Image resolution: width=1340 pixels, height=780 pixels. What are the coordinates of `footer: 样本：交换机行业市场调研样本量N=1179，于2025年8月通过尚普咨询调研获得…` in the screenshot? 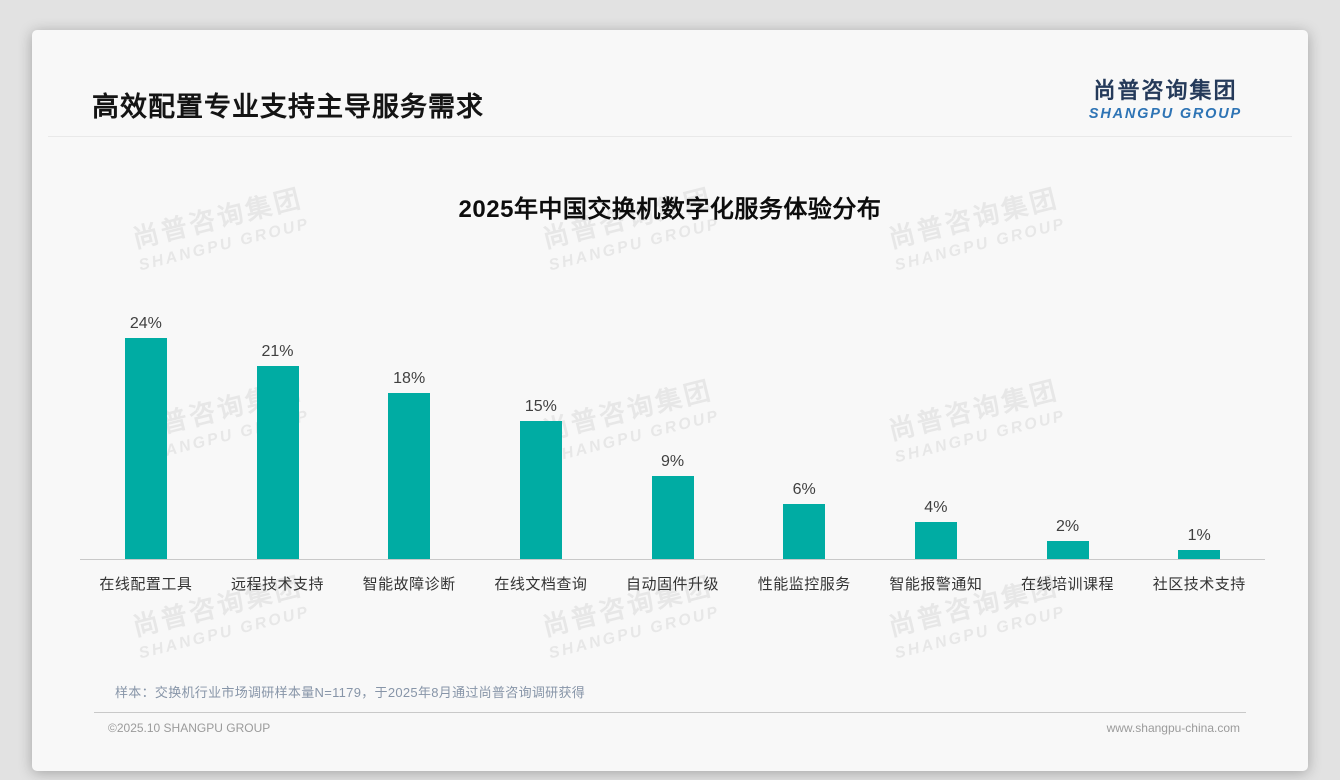 It's located at (670, 708).